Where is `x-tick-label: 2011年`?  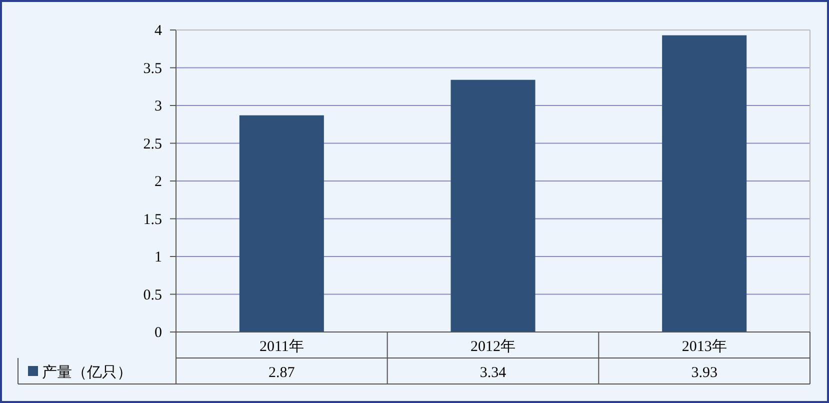
x-tick-label: 2011年 is located at coordinates (281, 346).